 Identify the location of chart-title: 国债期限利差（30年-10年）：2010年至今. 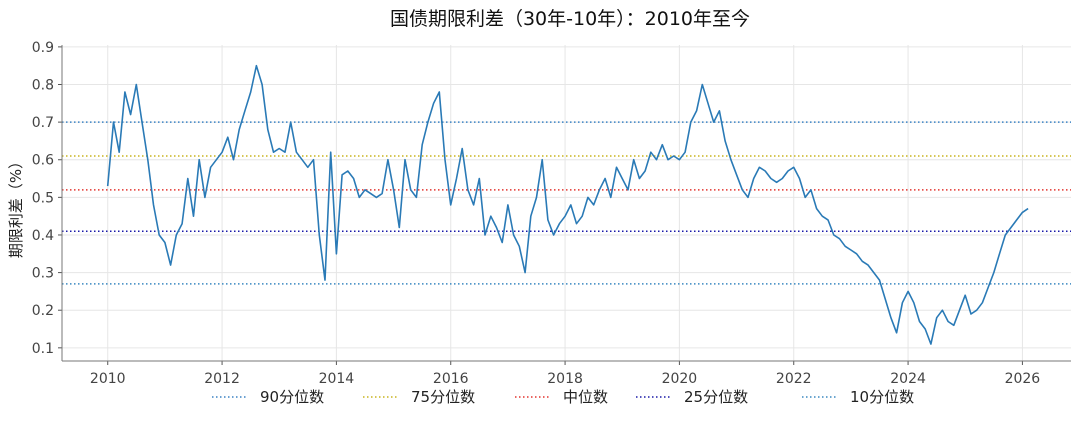
(570, 19).